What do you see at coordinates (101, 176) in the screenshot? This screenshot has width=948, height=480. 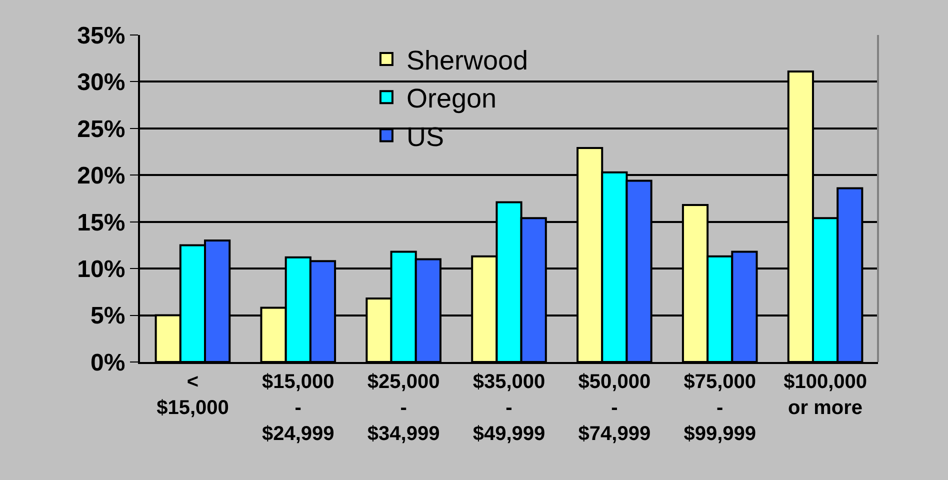 I see `y-tick-label: 20%` at bounding box center [101, 176].